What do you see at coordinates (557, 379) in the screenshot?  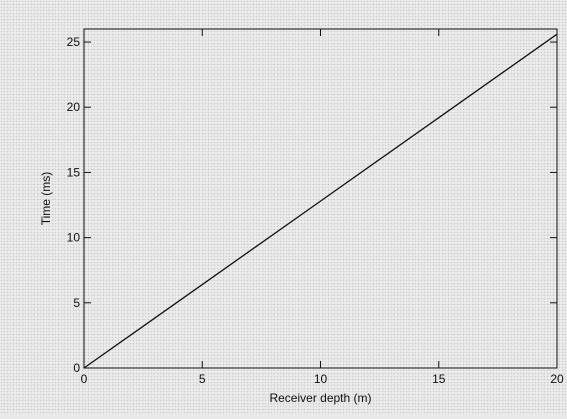 I see `x-tick-label: 20` at bounding box center [557, 379].